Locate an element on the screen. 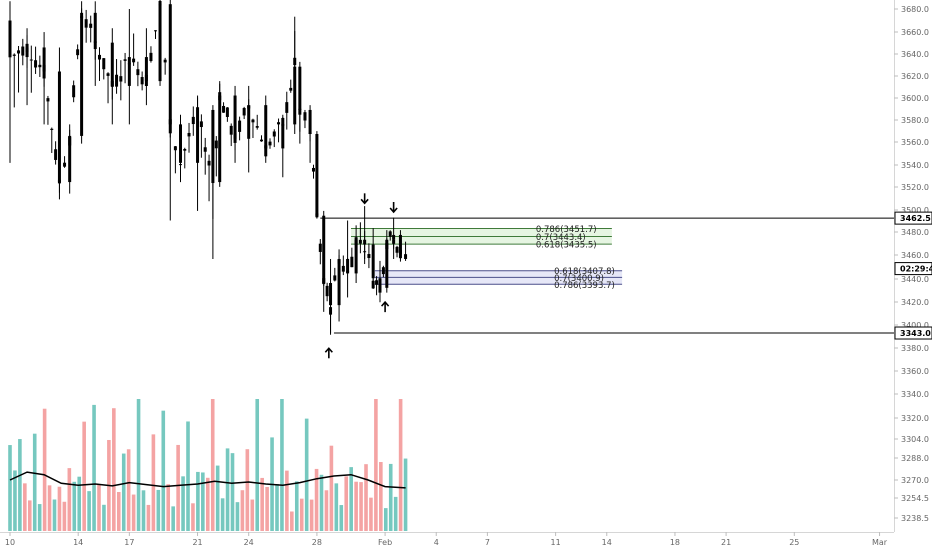  horizontal-levels is located at coordinates (607, 275).